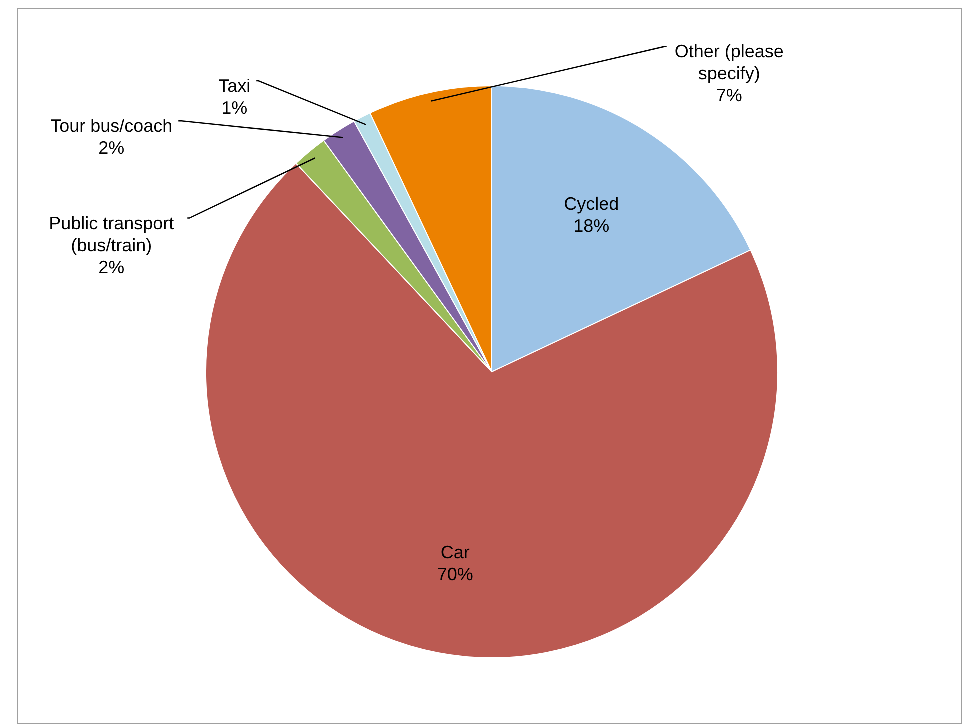  Describe the element at coordinates (235, 108) in the screenshot. I see `data-label: 1%` at that location.